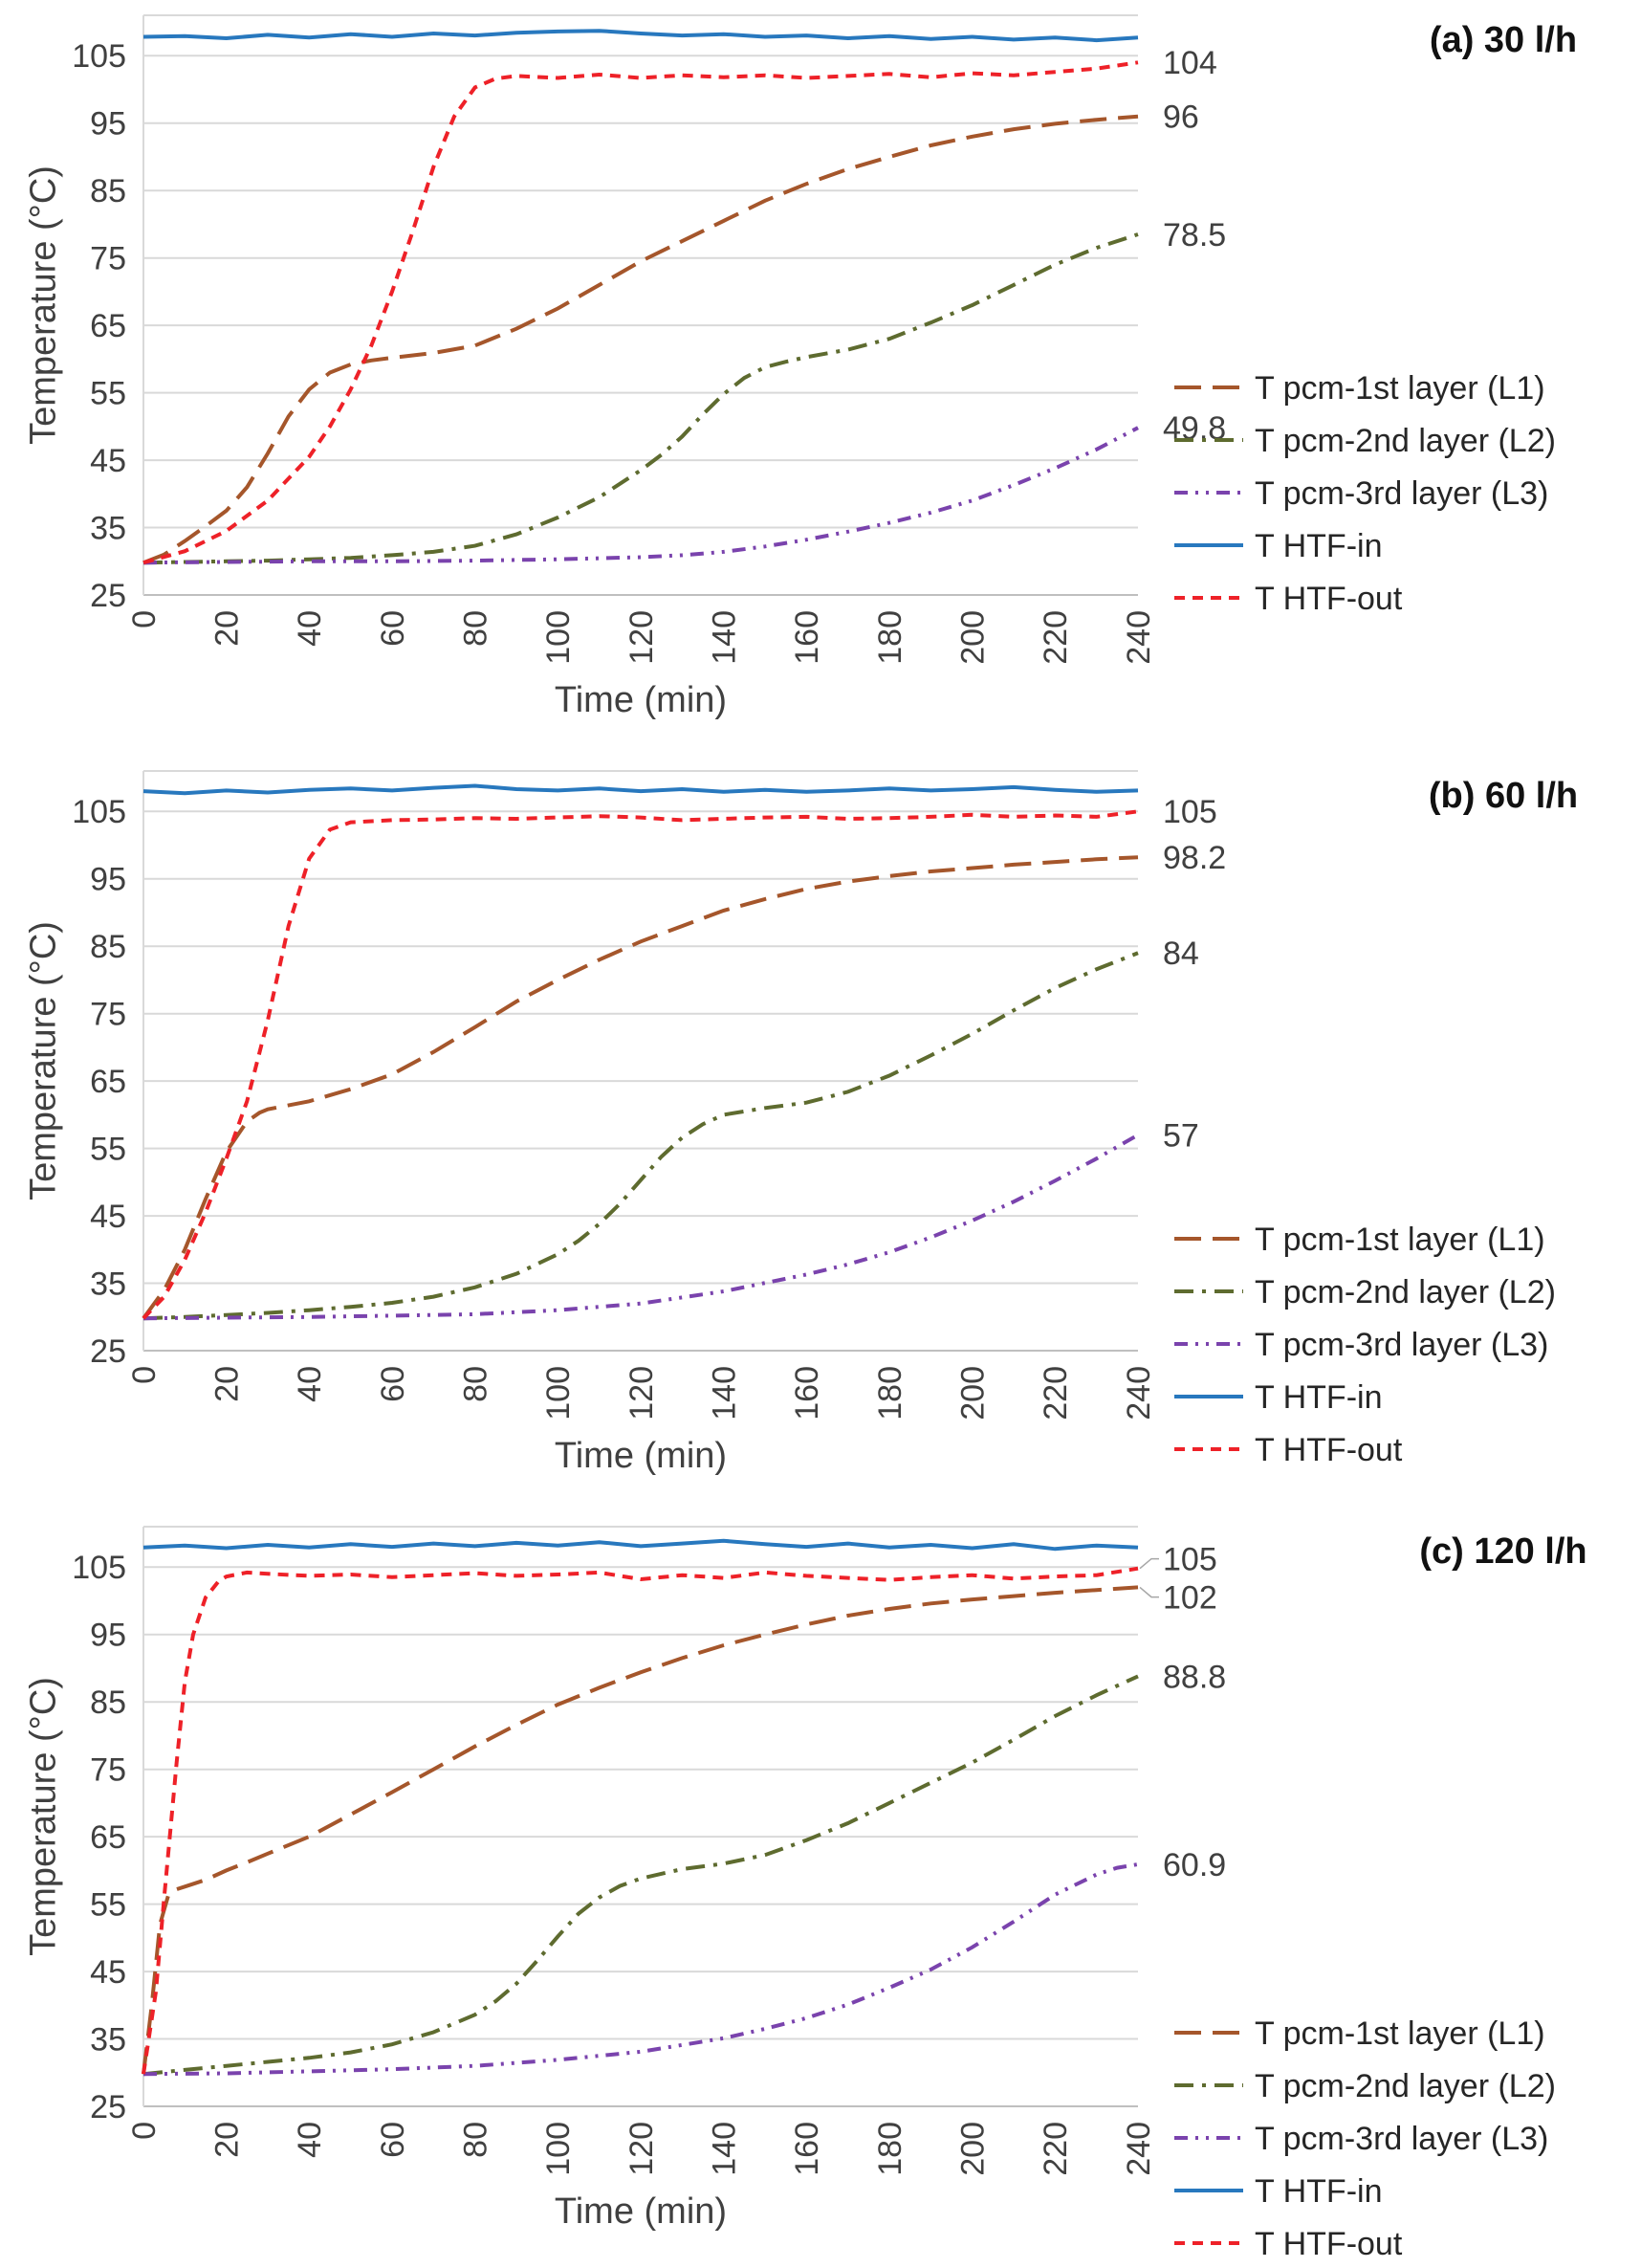 This screenshot has height=2268, width=1641. I want to click on series-end-value: 104, so click(1190, 63).